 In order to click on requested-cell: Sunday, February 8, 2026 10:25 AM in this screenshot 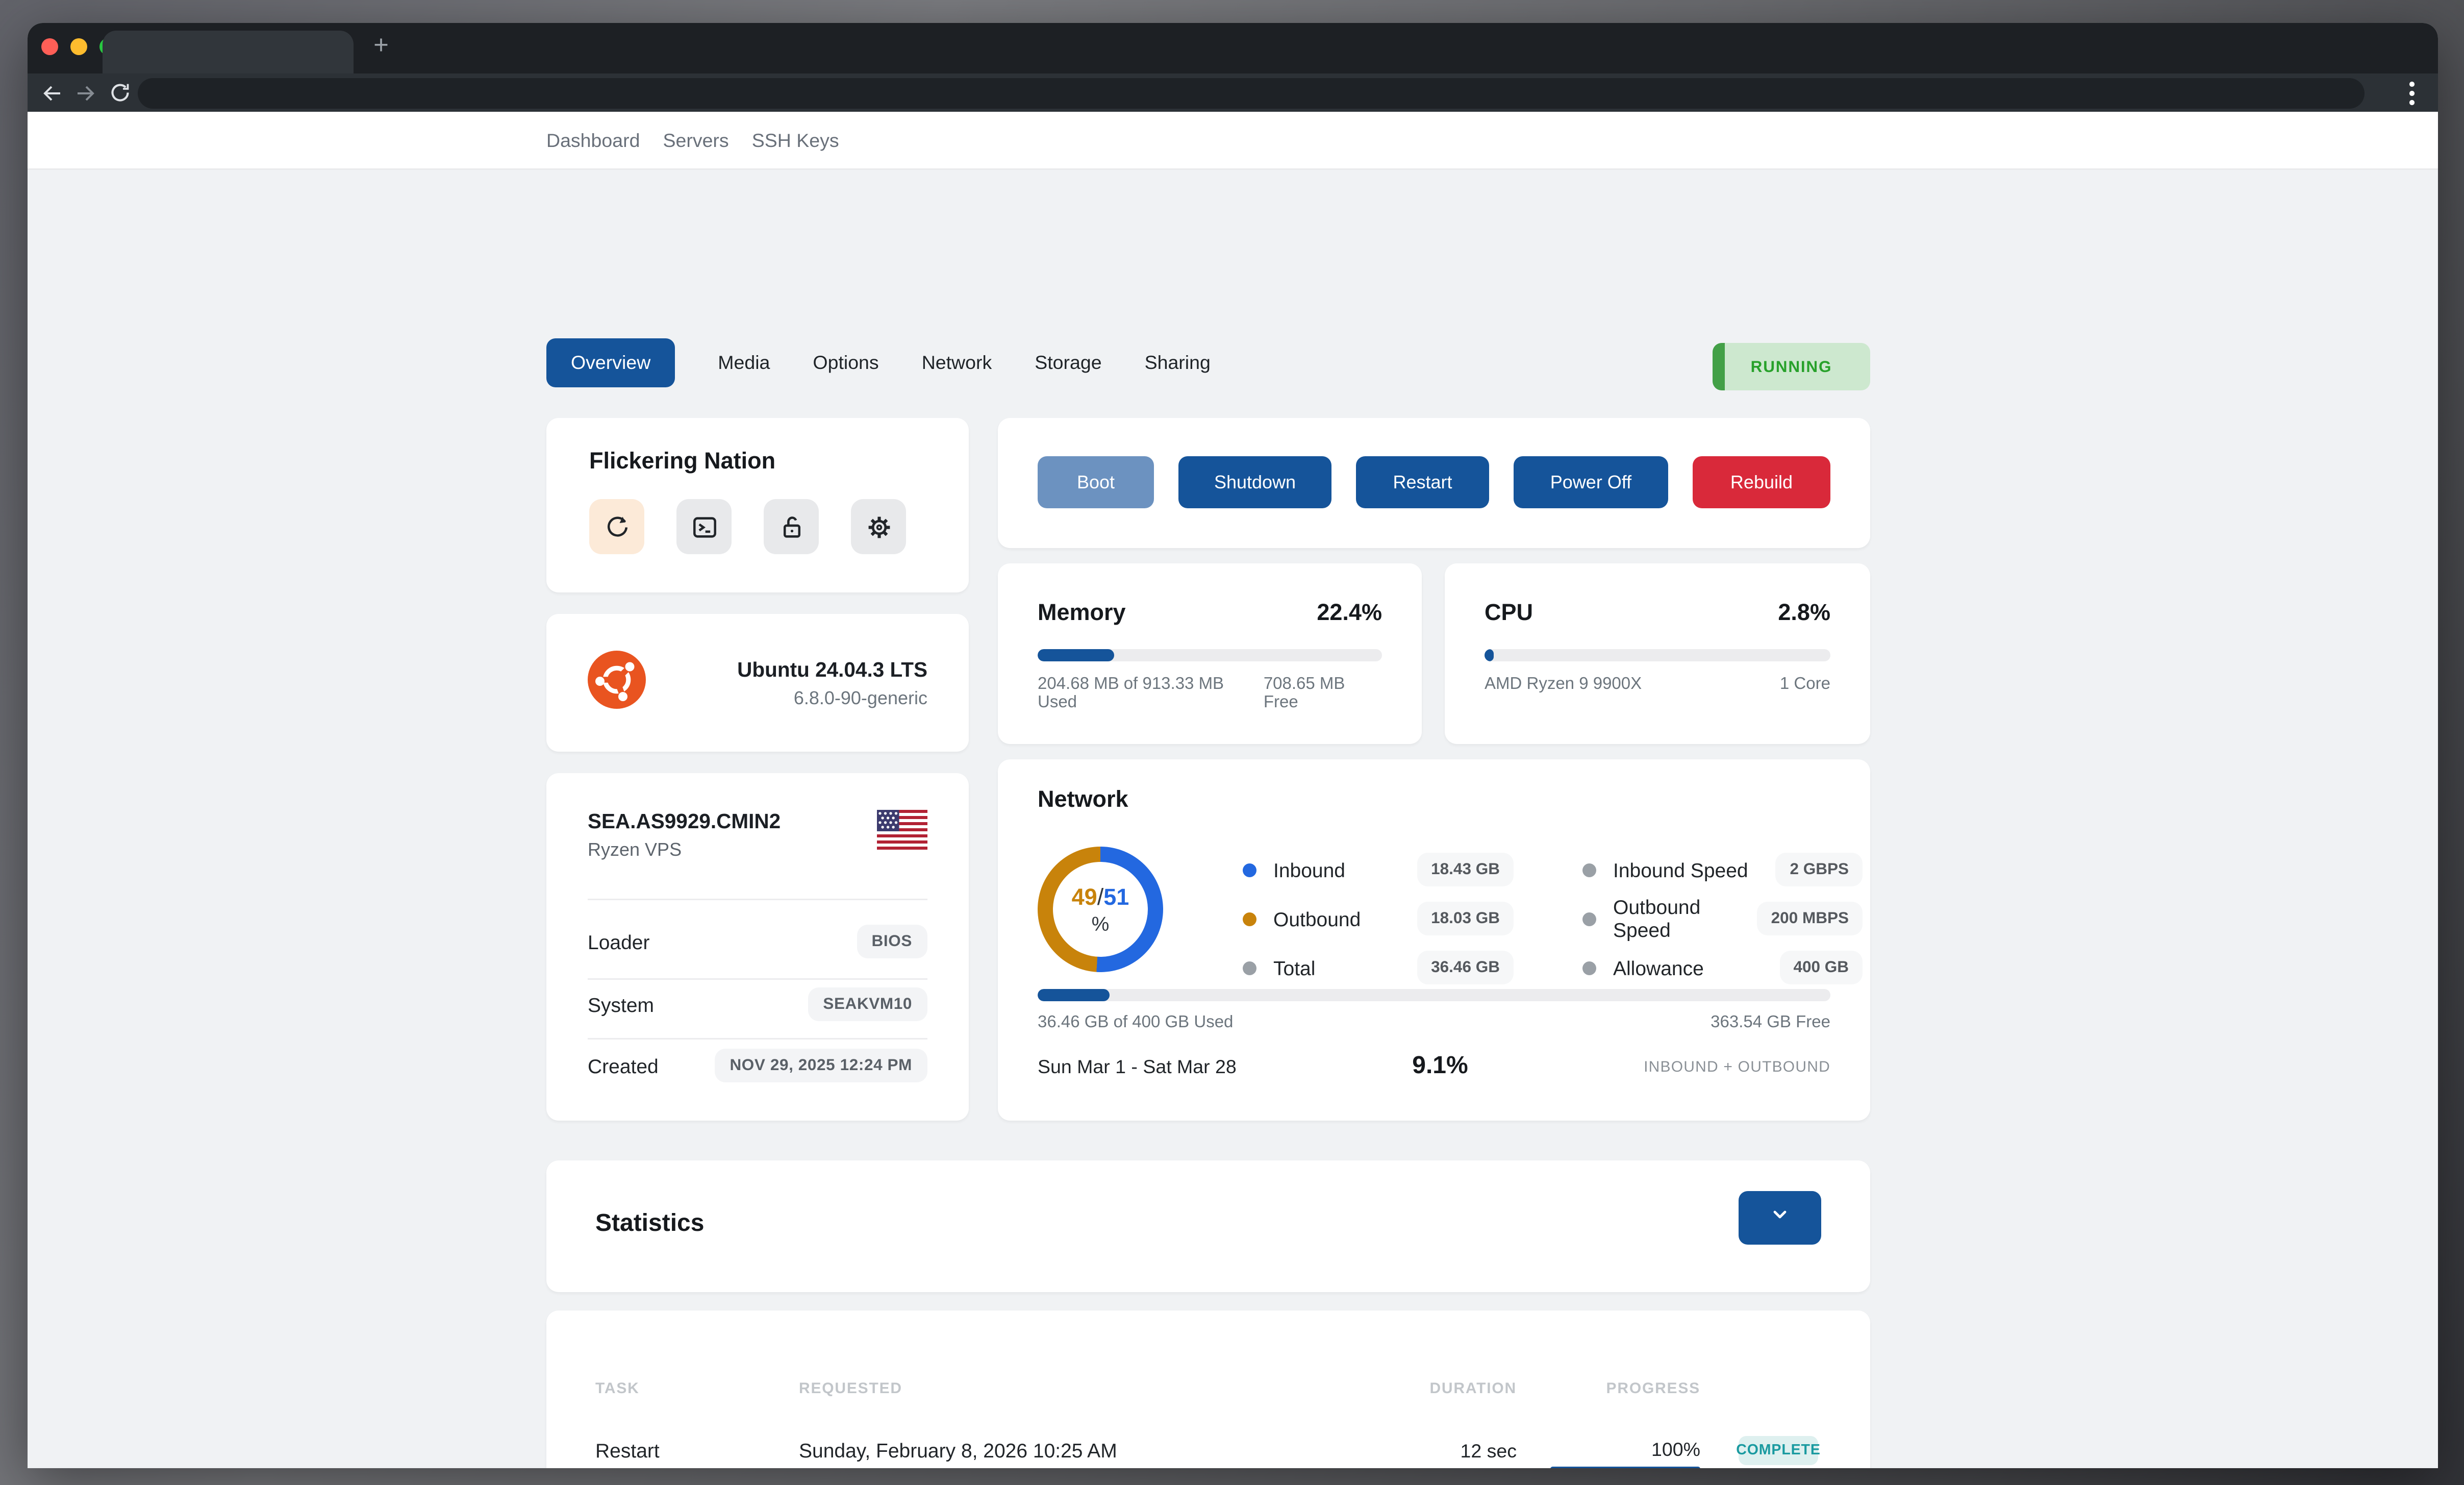, I will do `click(958, 1450)`.